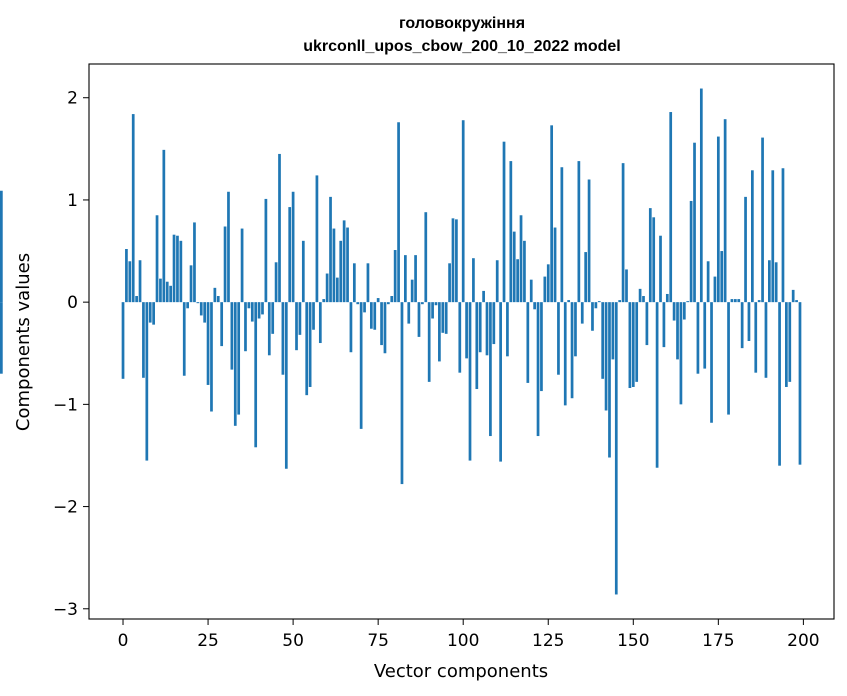  Describe the element at coordinates (123, 641) in the screenshot. I see `x-tick-label: 0` at that location.